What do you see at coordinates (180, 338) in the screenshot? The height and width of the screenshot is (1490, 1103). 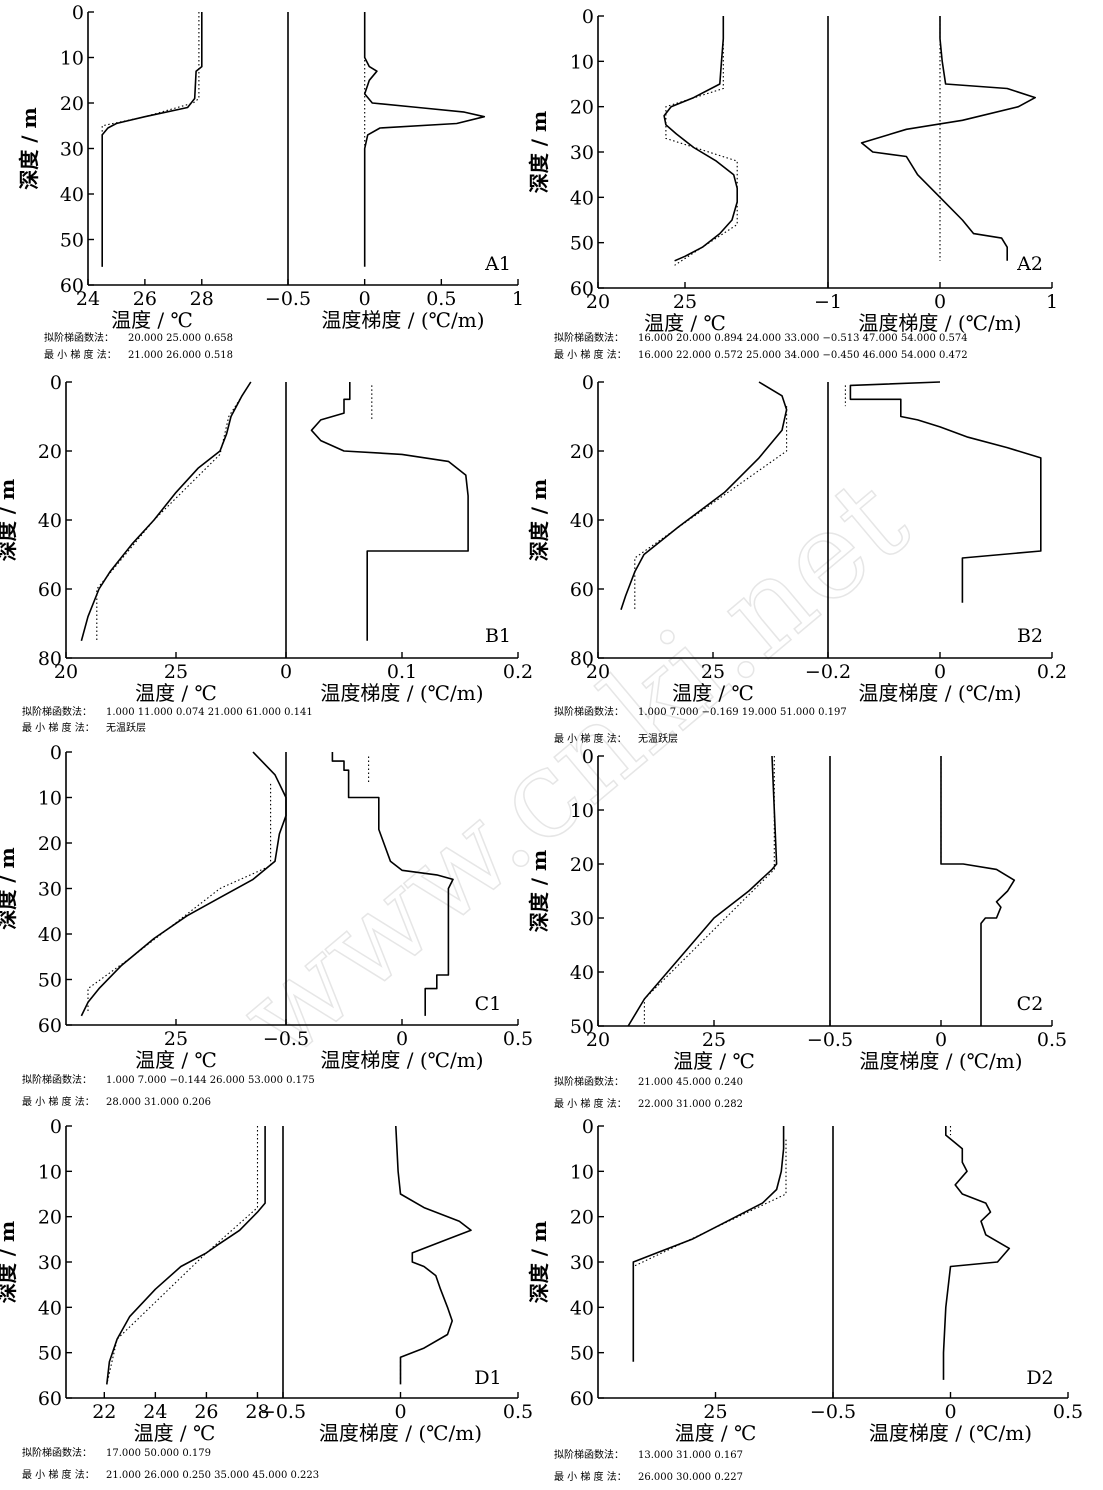 I see `note-values: 20.000 25.000 0.658` at bounding box center [180, 338].